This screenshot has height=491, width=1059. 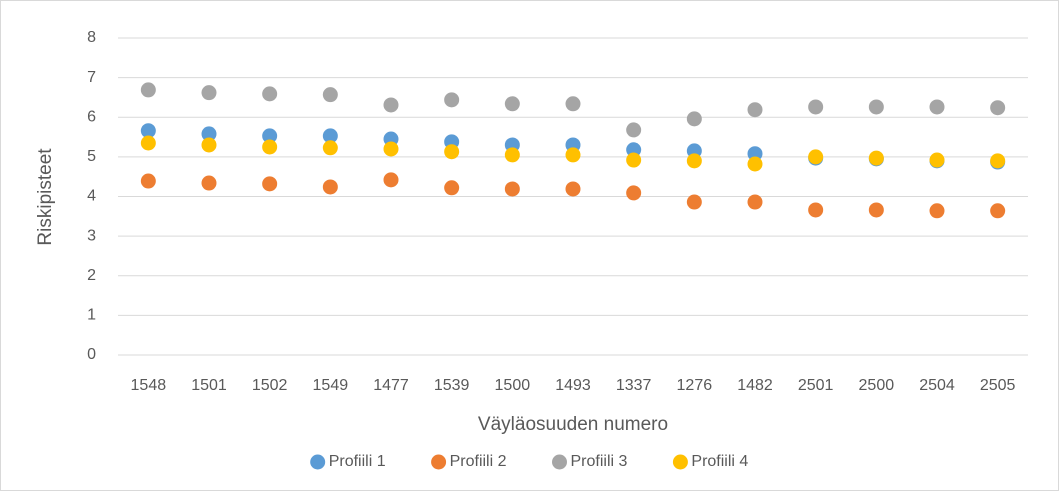 I want to click on legend-label: Profiili 3, so click(x=599, y=461).